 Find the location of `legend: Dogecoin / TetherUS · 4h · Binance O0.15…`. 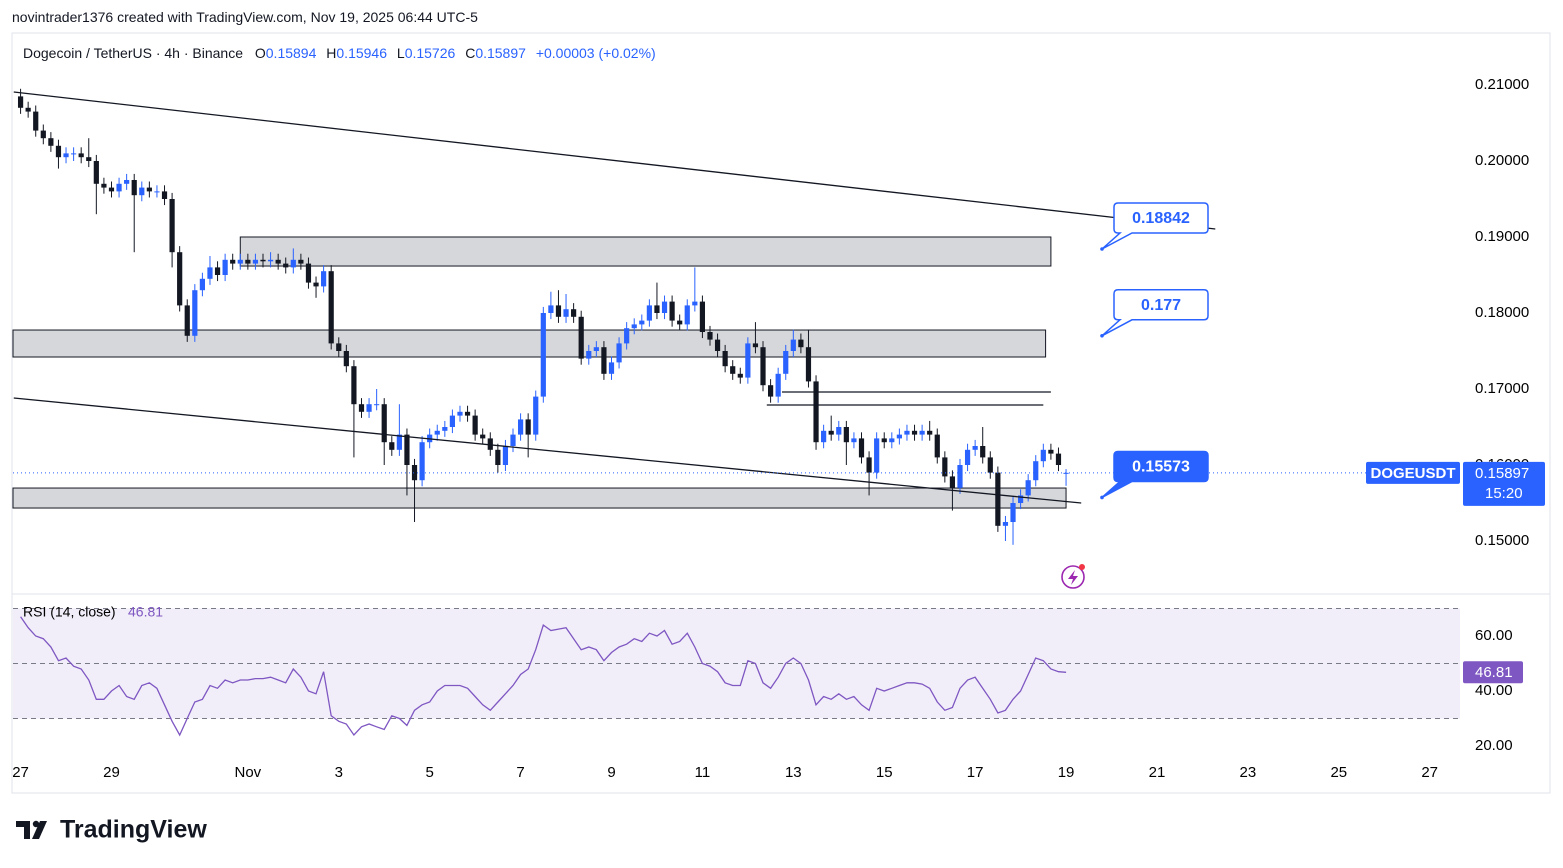

legend: Dogecoin / TetherUS · 4h · Binance O0.15… is located at coordinates (342, 53).